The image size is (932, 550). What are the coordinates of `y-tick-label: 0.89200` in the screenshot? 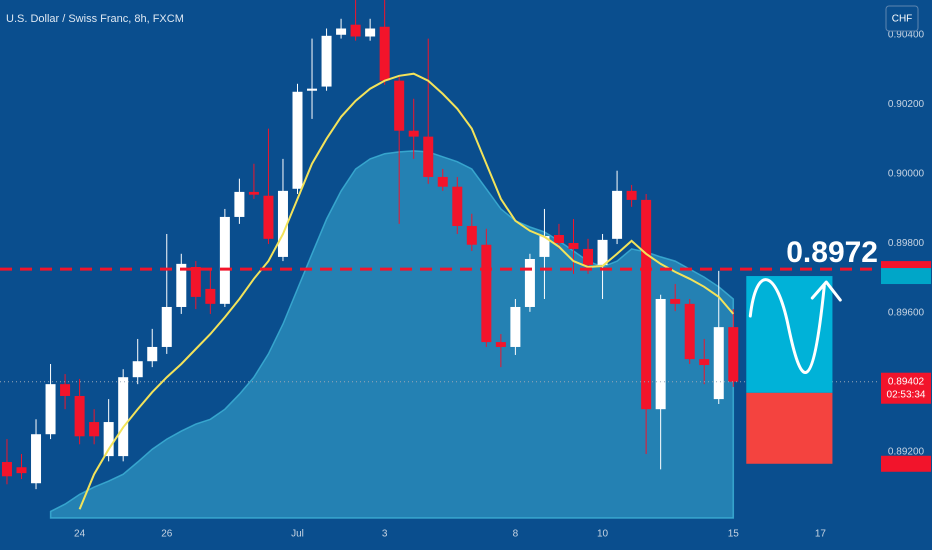 It's located at (906, 452).